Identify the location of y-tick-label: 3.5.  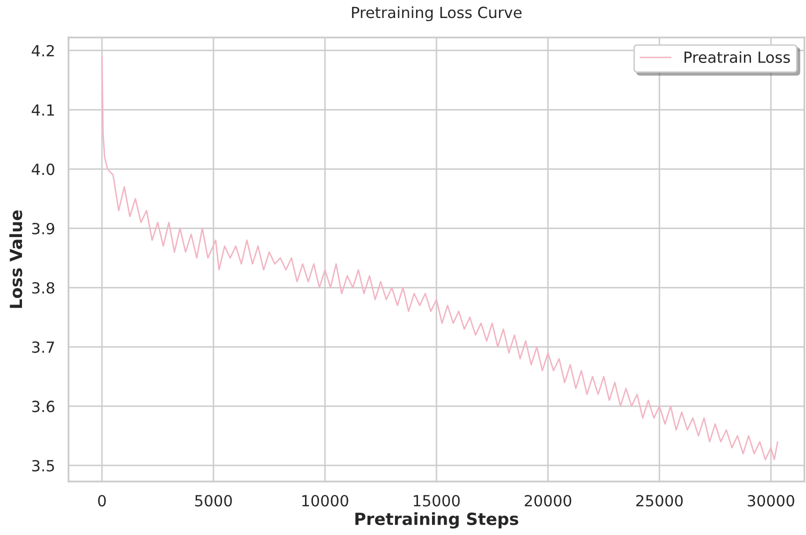
(43, 466).